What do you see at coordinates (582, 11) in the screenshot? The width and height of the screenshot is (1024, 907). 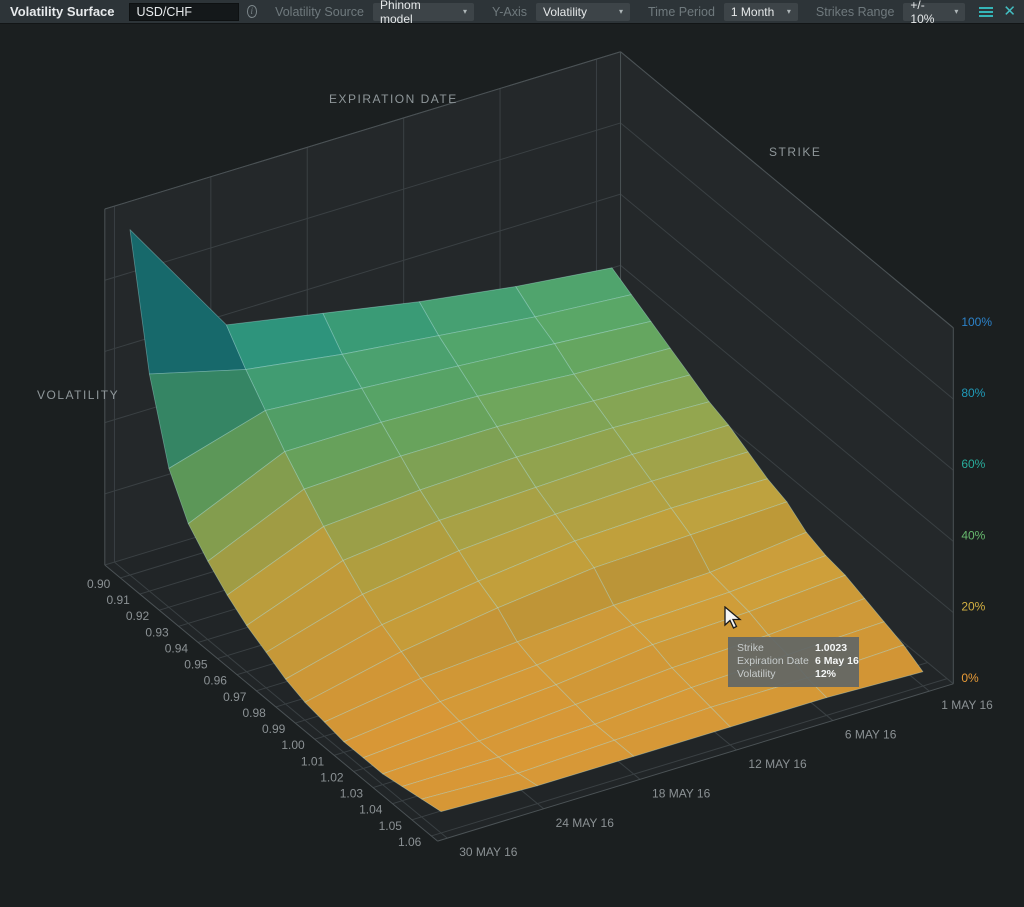 I see `y-axis-select: Volatility ▾` at bounding box center [582, 11].